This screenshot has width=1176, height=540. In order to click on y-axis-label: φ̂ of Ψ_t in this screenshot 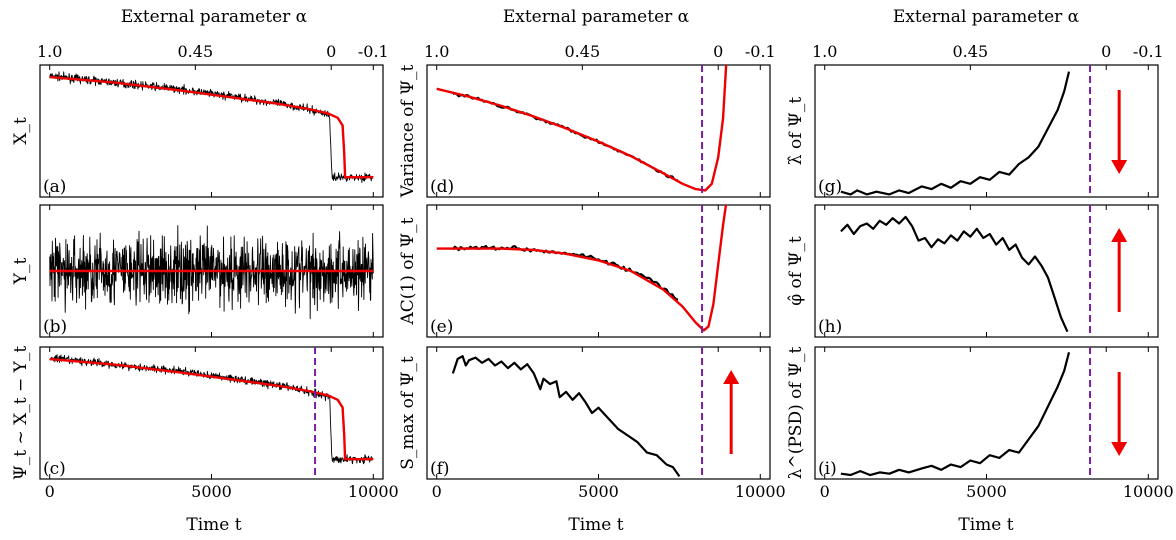, I will do `click(796, 271)`.